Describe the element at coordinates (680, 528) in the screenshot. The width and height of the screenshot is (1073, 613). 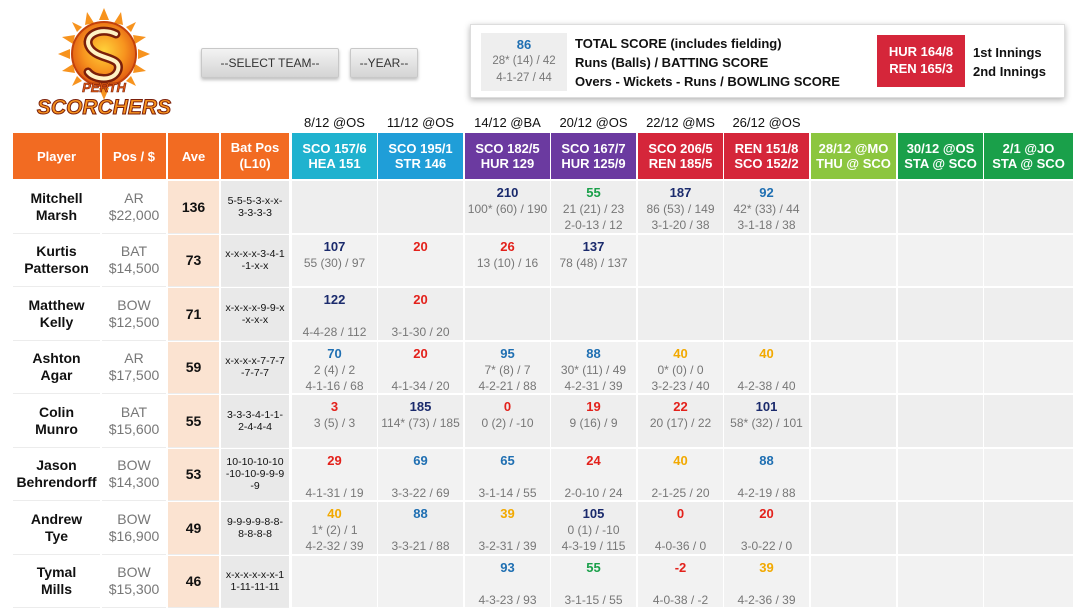
I see `match-score-cell: 0 4-0-36 / 0` at that location.